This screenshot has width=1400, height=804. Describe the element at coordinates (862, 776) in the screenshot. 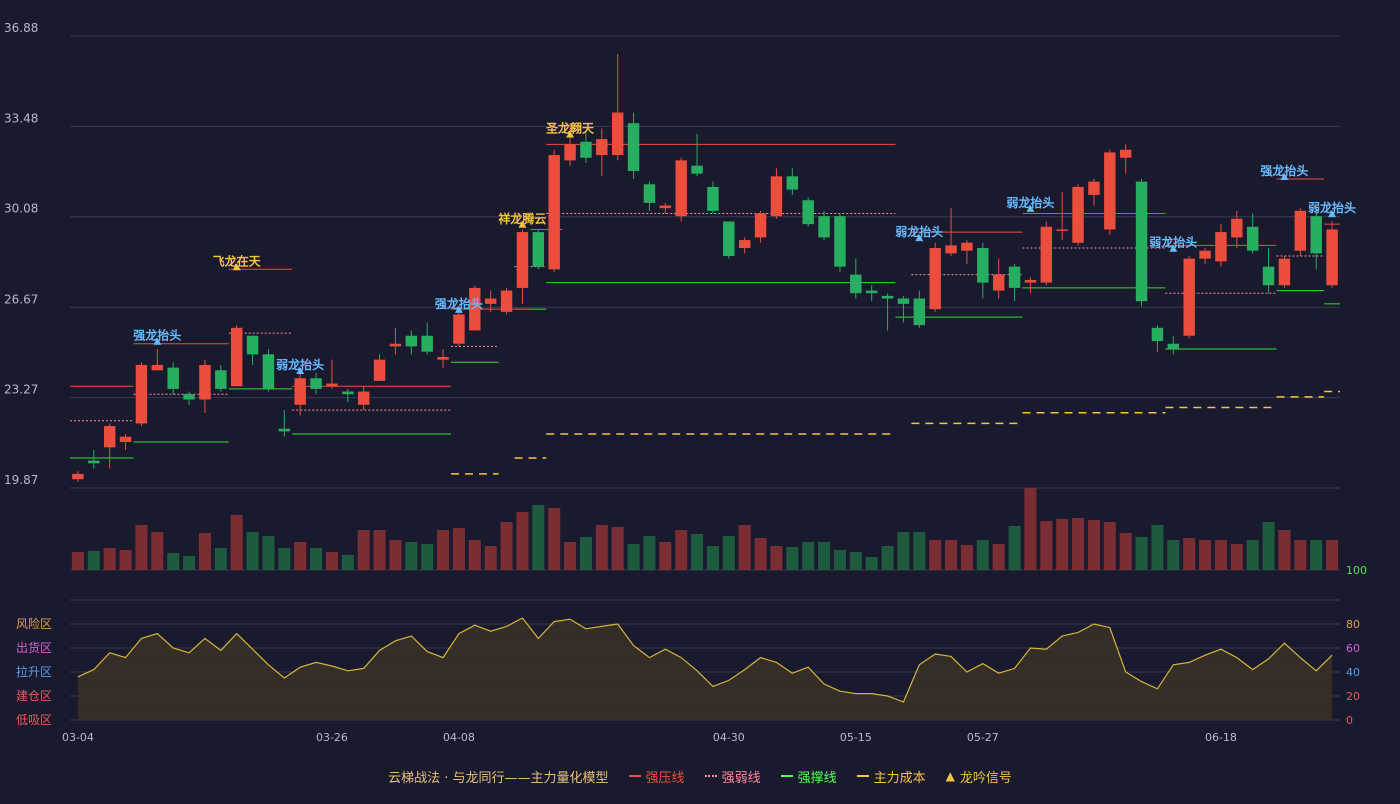

I see `legend-dashed-line-icon` at that location.